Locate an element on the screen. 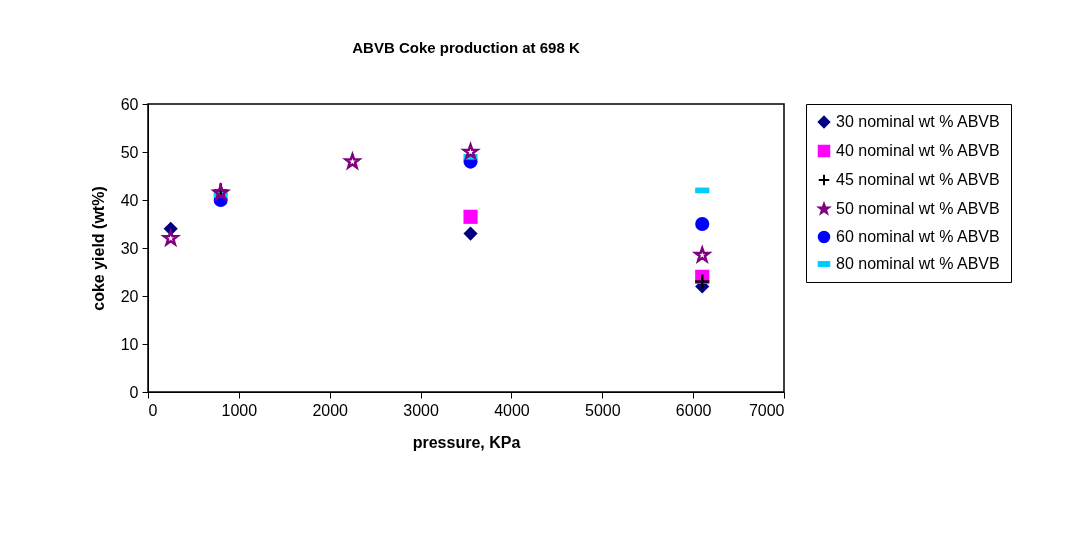 Image resolution: width=1066 pixels, height=542 pixels. y-tick-label: 10 is located at coordinates (129, 344).